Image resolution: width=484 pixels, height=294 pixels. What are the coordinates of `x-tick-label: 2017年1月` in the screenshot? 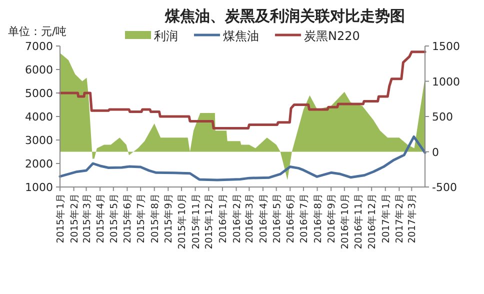 It's located at (386, 218).